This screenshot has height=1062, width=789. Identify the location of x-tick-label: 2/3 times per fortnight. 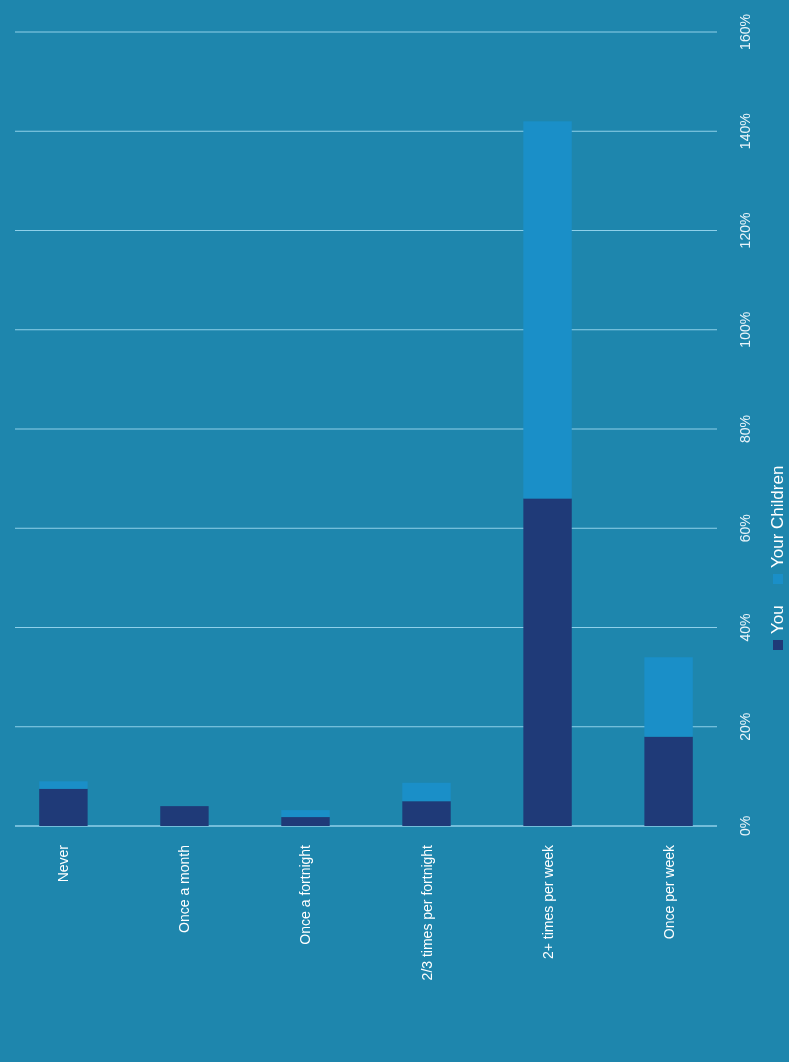
(426, 912).